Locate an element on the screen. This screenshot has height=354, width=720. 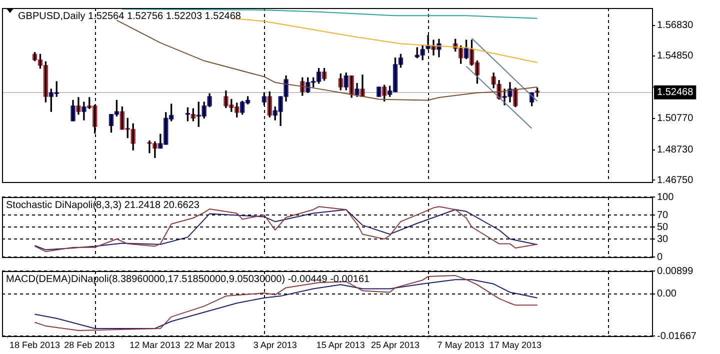
x-tick-label: 12 Mar 2013 is located at coordinates (155, 345).